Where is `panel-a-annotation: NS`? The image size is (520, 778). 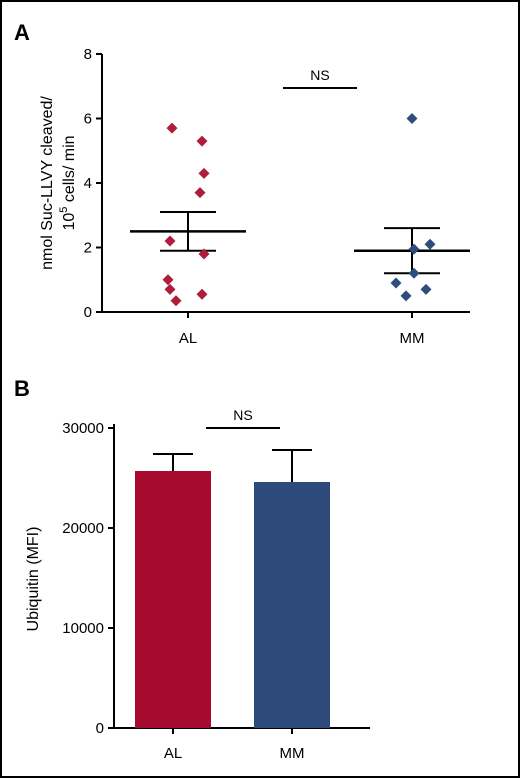 panel-a-annotation: NS is located at coordinates (320, 78).